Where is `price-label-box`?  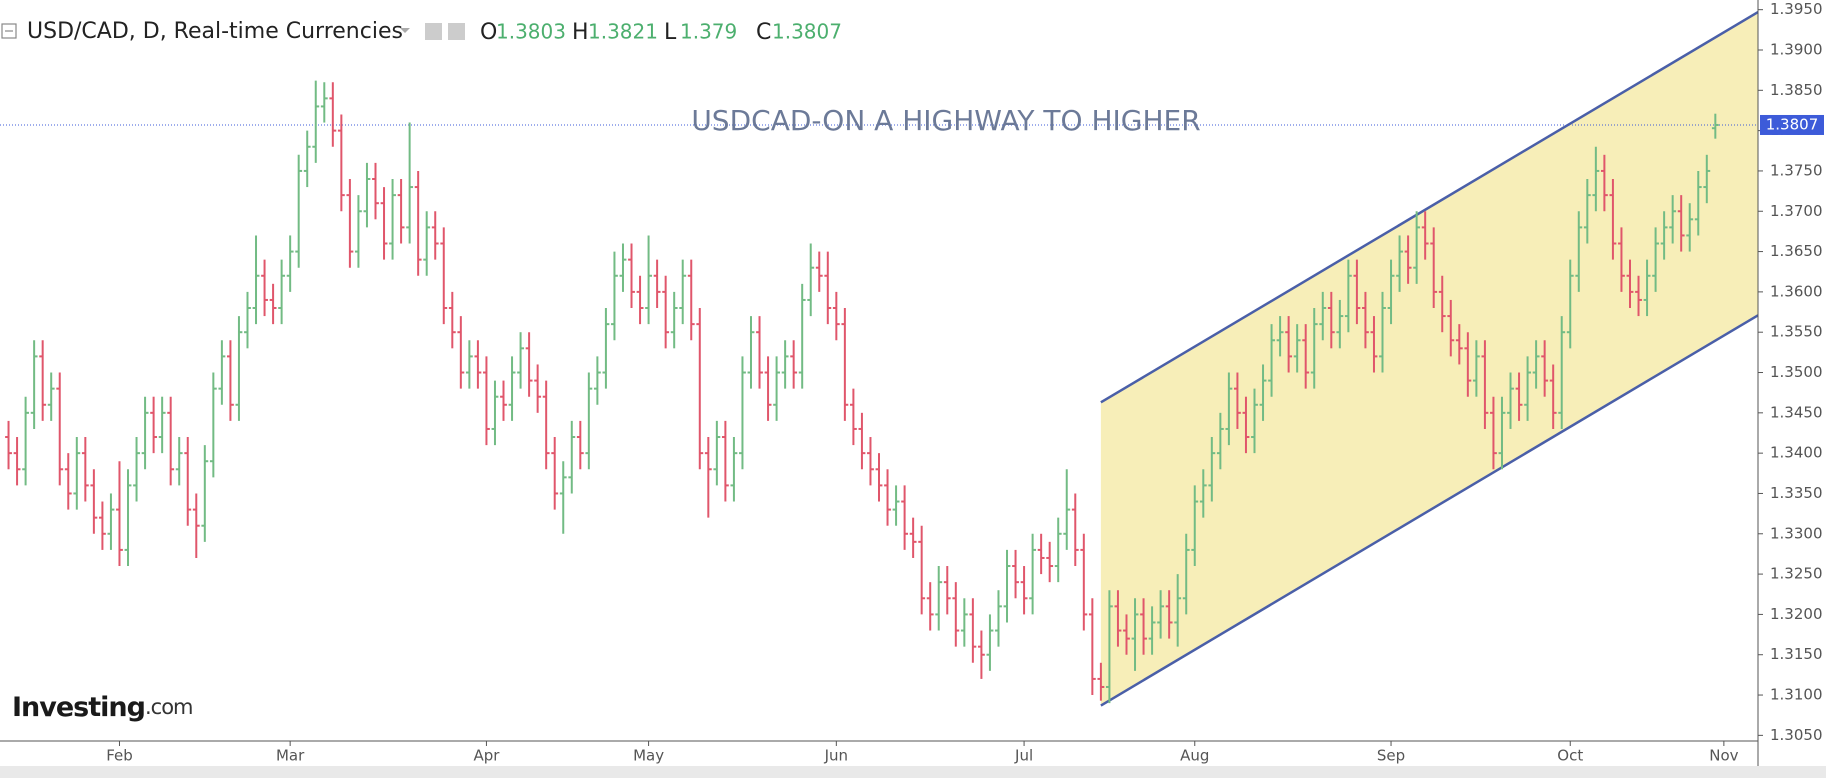 price-label-box is located at coordinates (1792, 124).